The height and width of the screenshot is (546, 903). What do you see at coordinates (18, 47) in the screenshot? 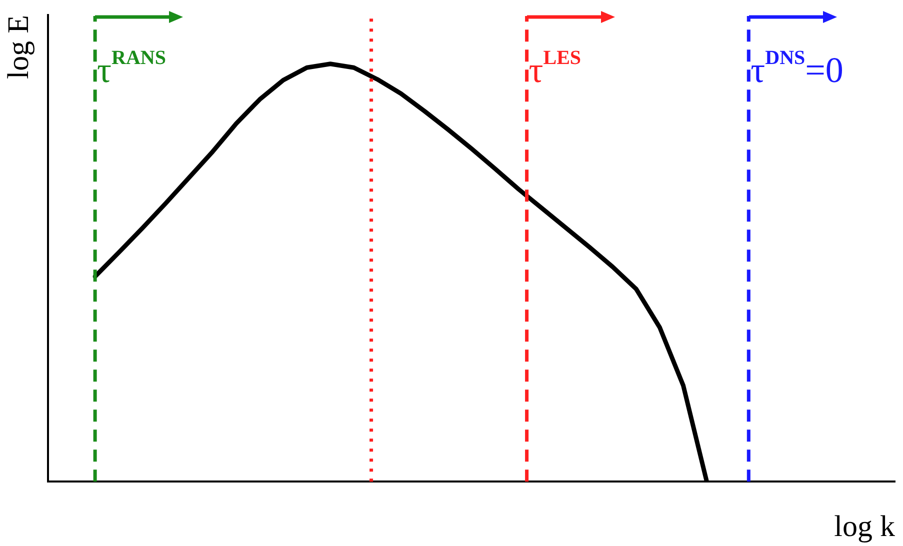
I see `y-axis-title: log E` at bounding box center [18, 47].